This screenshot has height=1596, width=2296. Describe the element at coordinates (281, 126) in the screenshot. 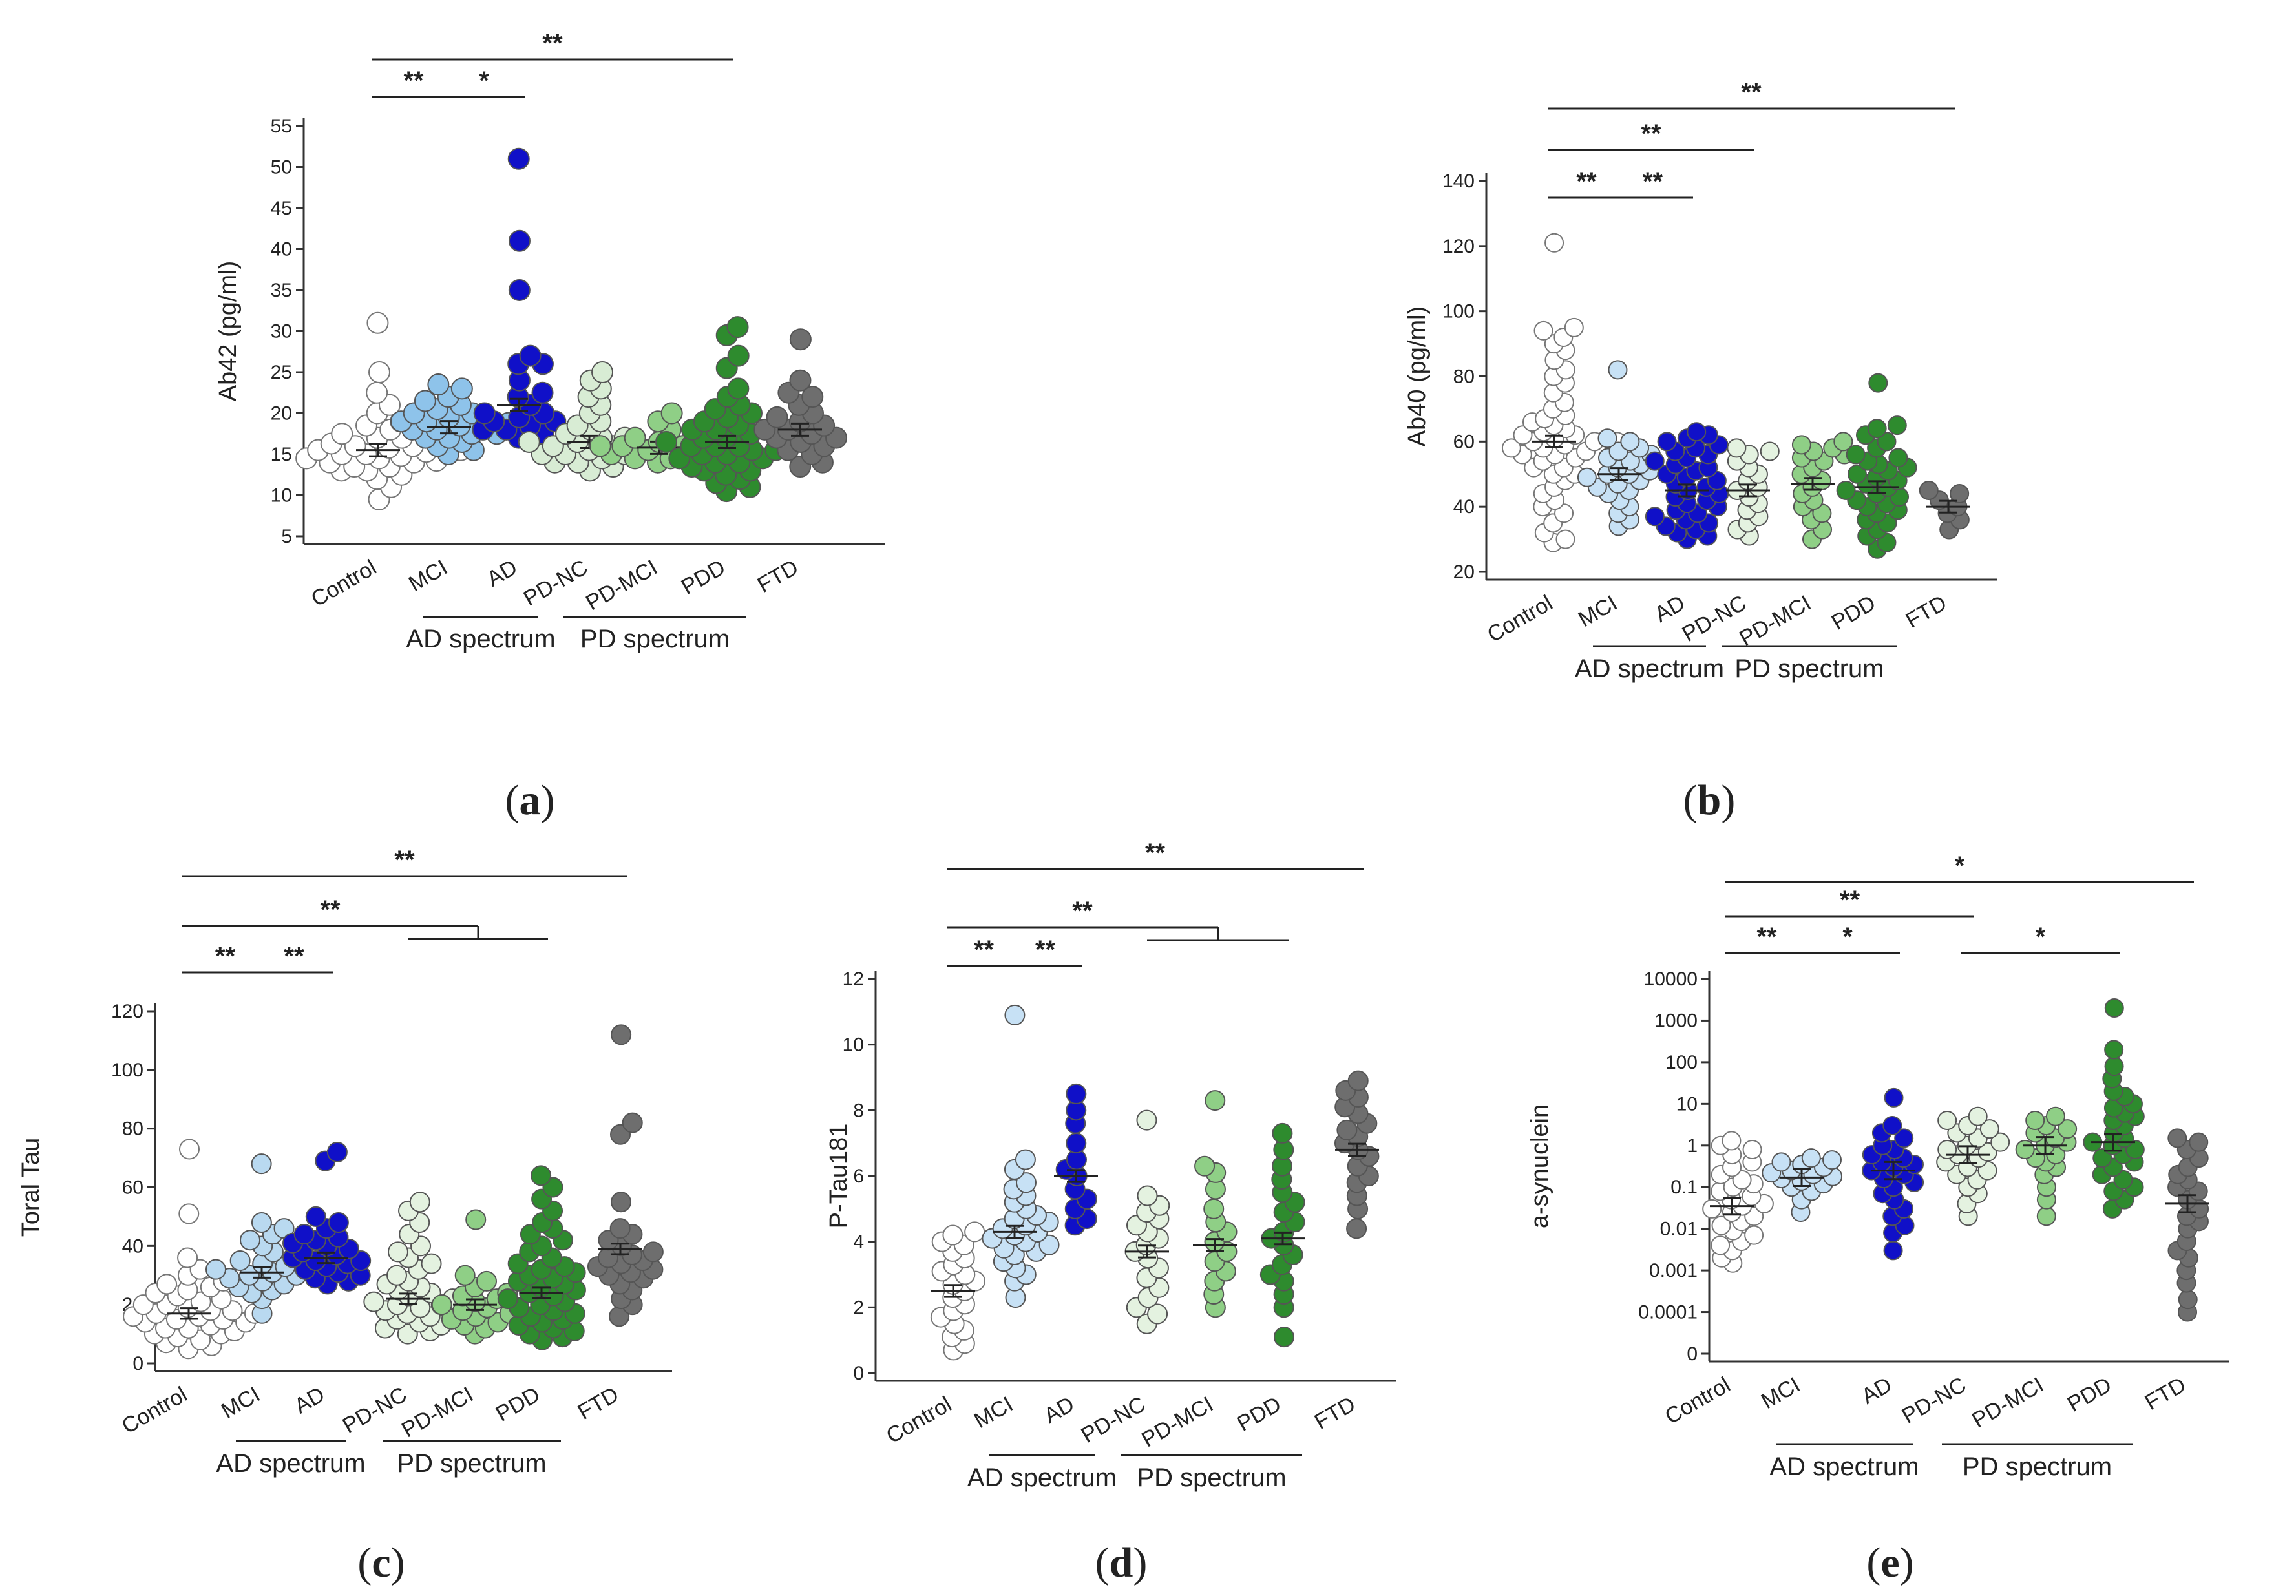

I see `y-tick-label: 55` at that location.